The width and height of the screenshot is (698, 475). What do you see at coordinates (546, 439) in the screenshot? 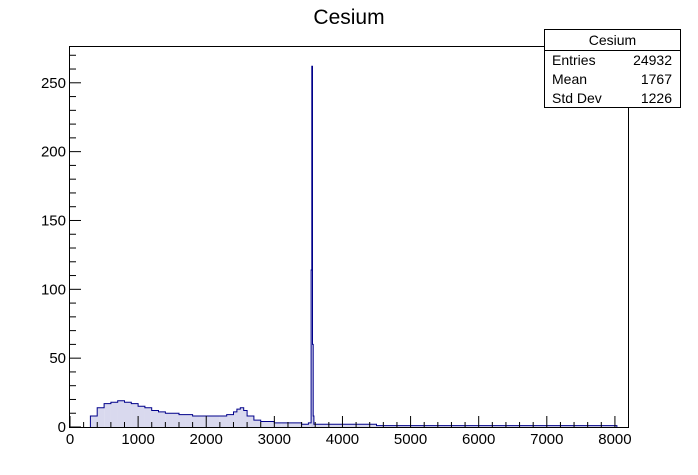
I see `x-tick-label: 7000` at bounding box center [546, 439].